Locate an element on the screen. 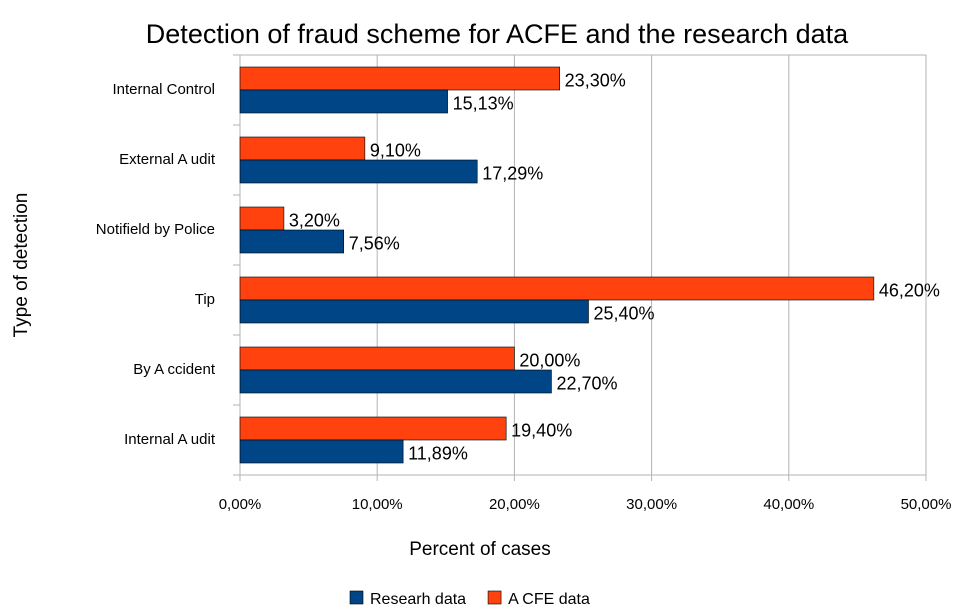 This screenshot has width=962, height=612. data-label: 22,70% is located at coordinates (586, 383).